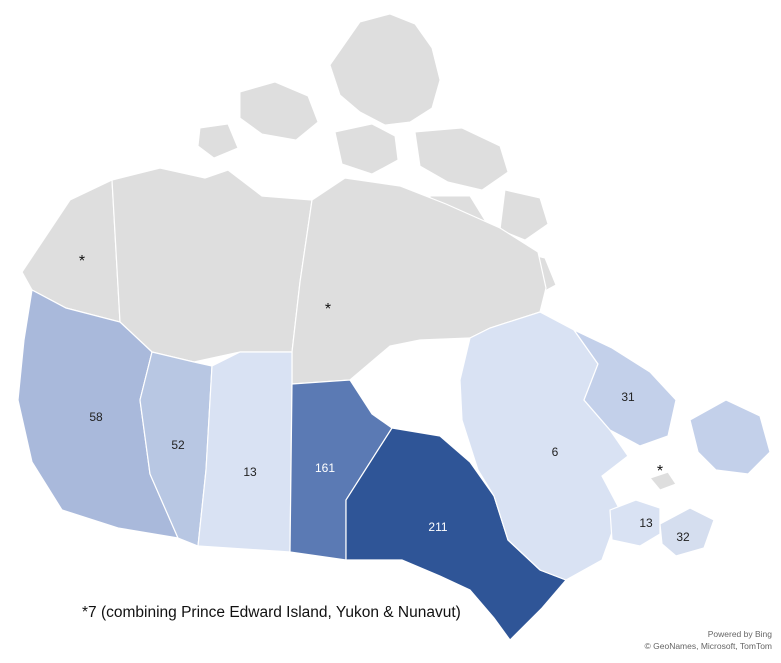 The height and width of the screenshot is (663, 781). I want to click on copyright-text: © GeoNames, Microsoft, TomTom, so click(708, 646).